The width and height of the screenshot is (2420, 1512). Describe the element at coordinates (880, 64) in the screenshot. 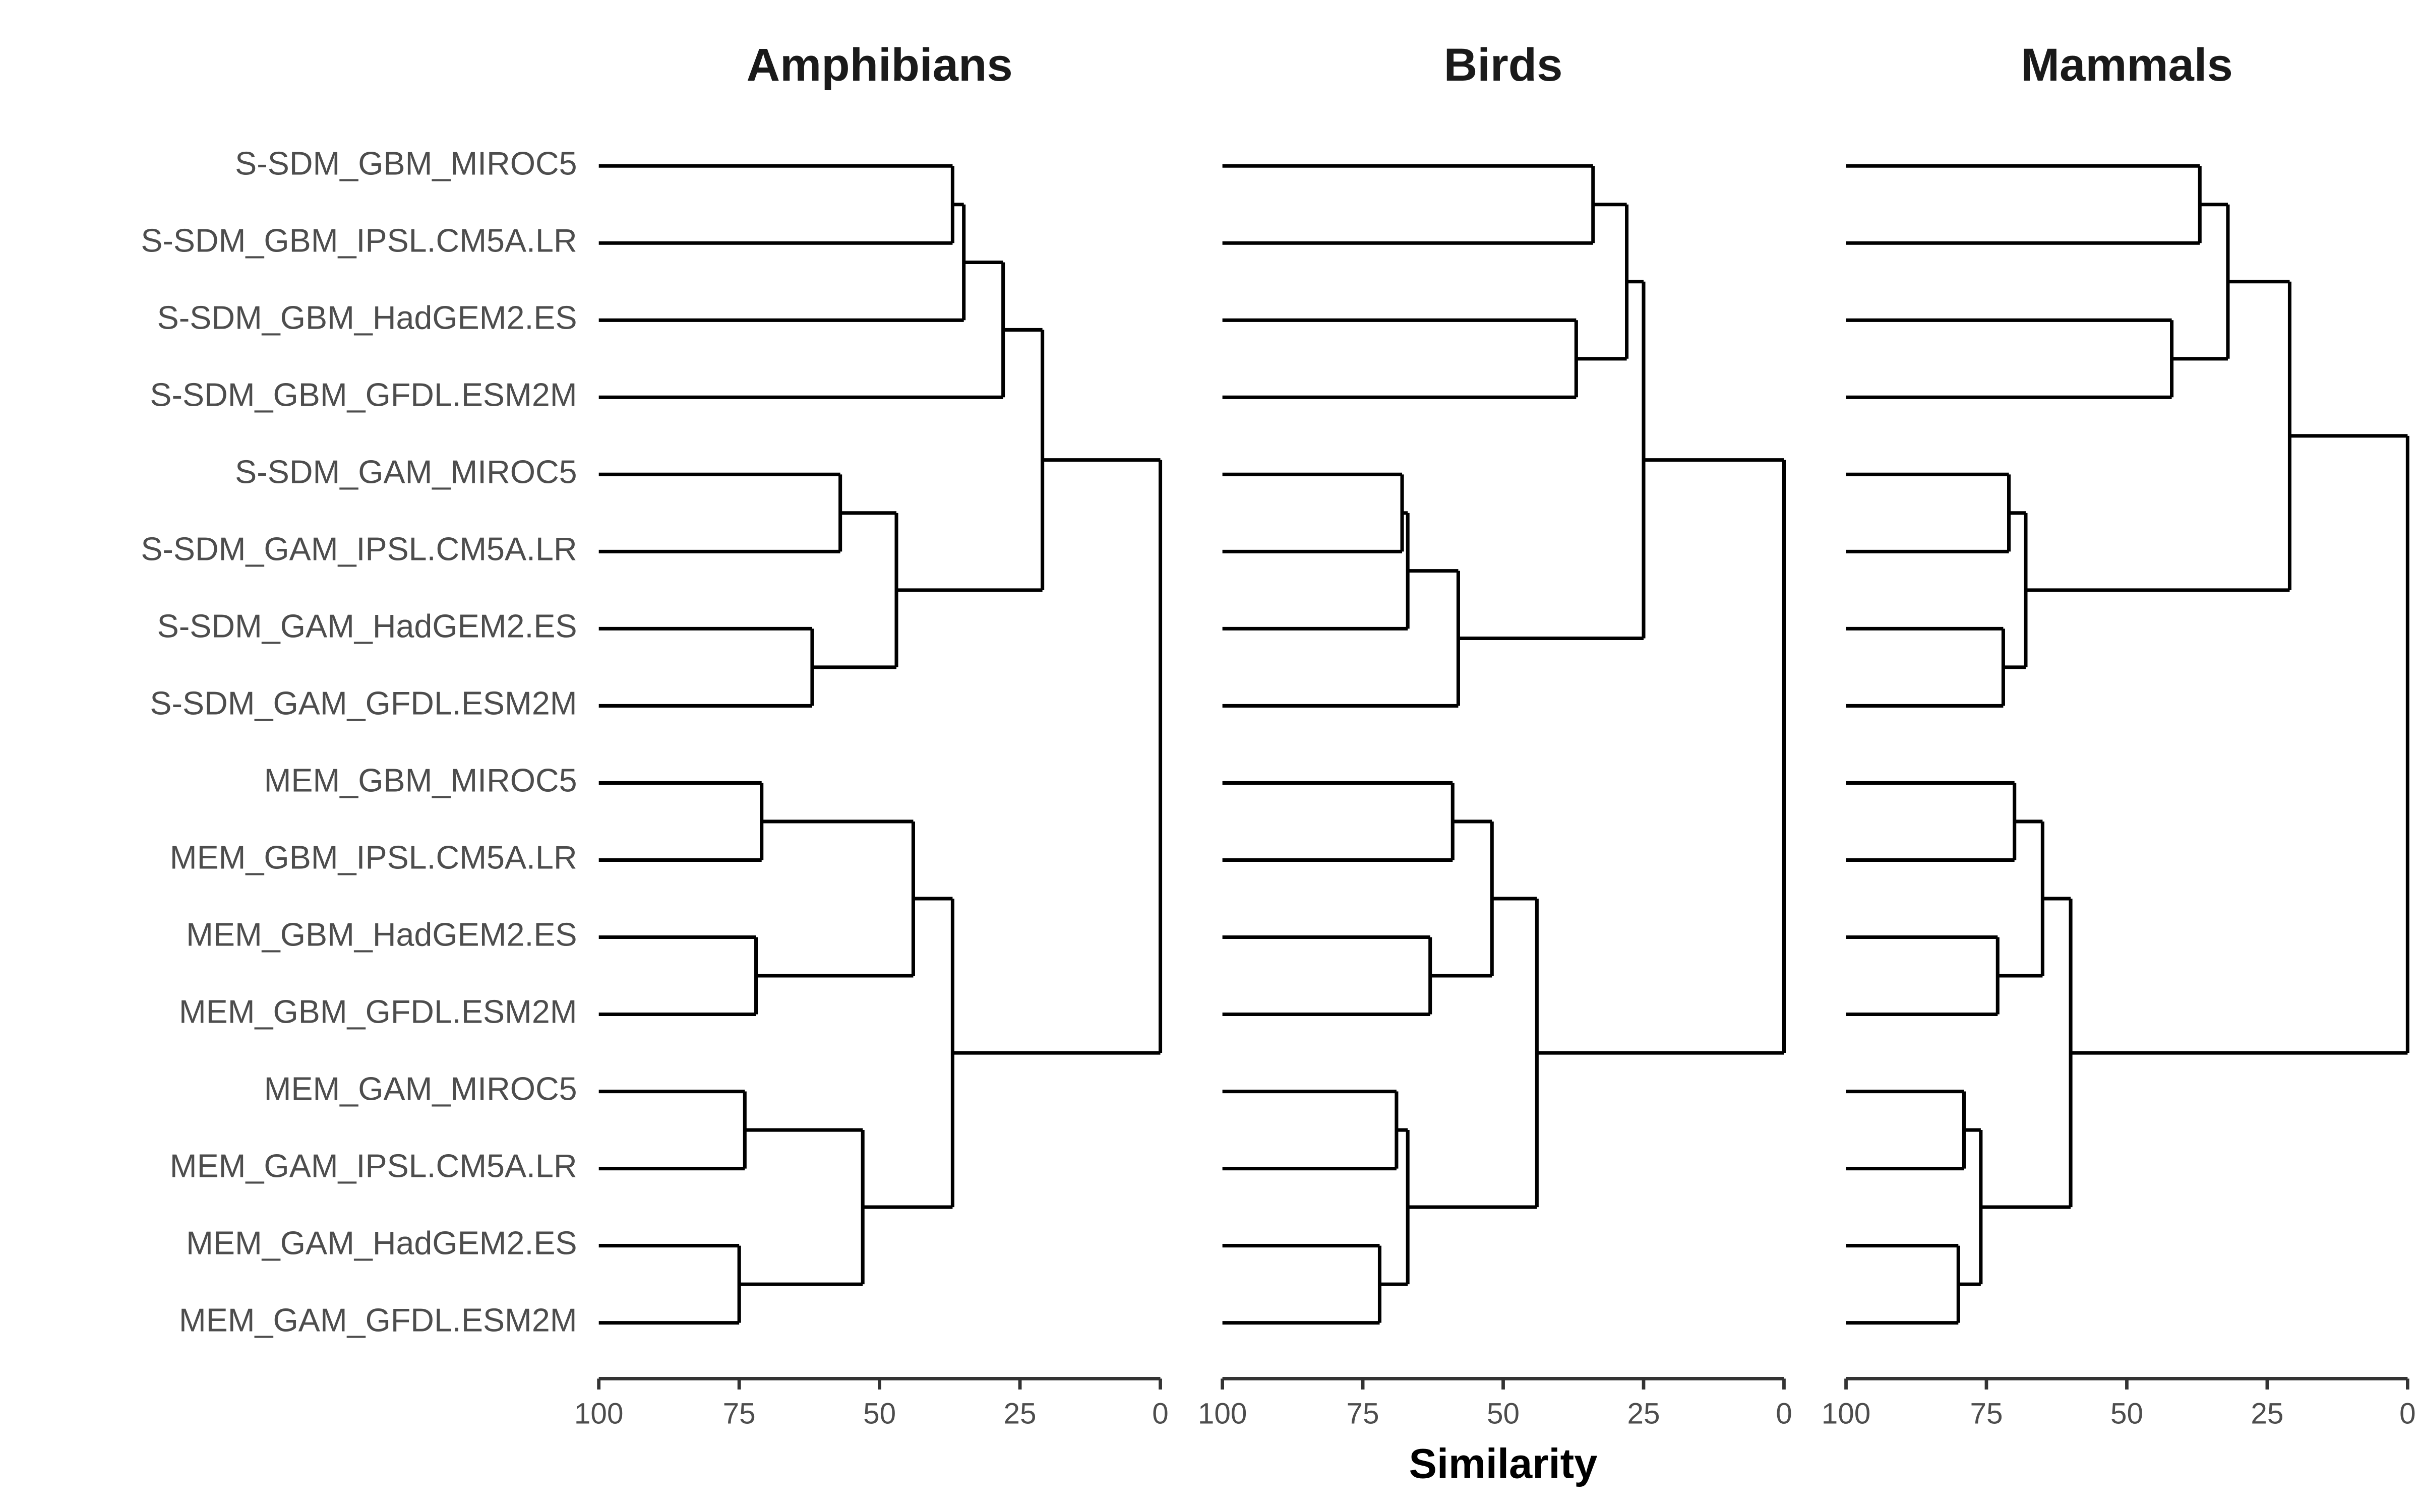

I see `panel-title: Amphibians` at that location.